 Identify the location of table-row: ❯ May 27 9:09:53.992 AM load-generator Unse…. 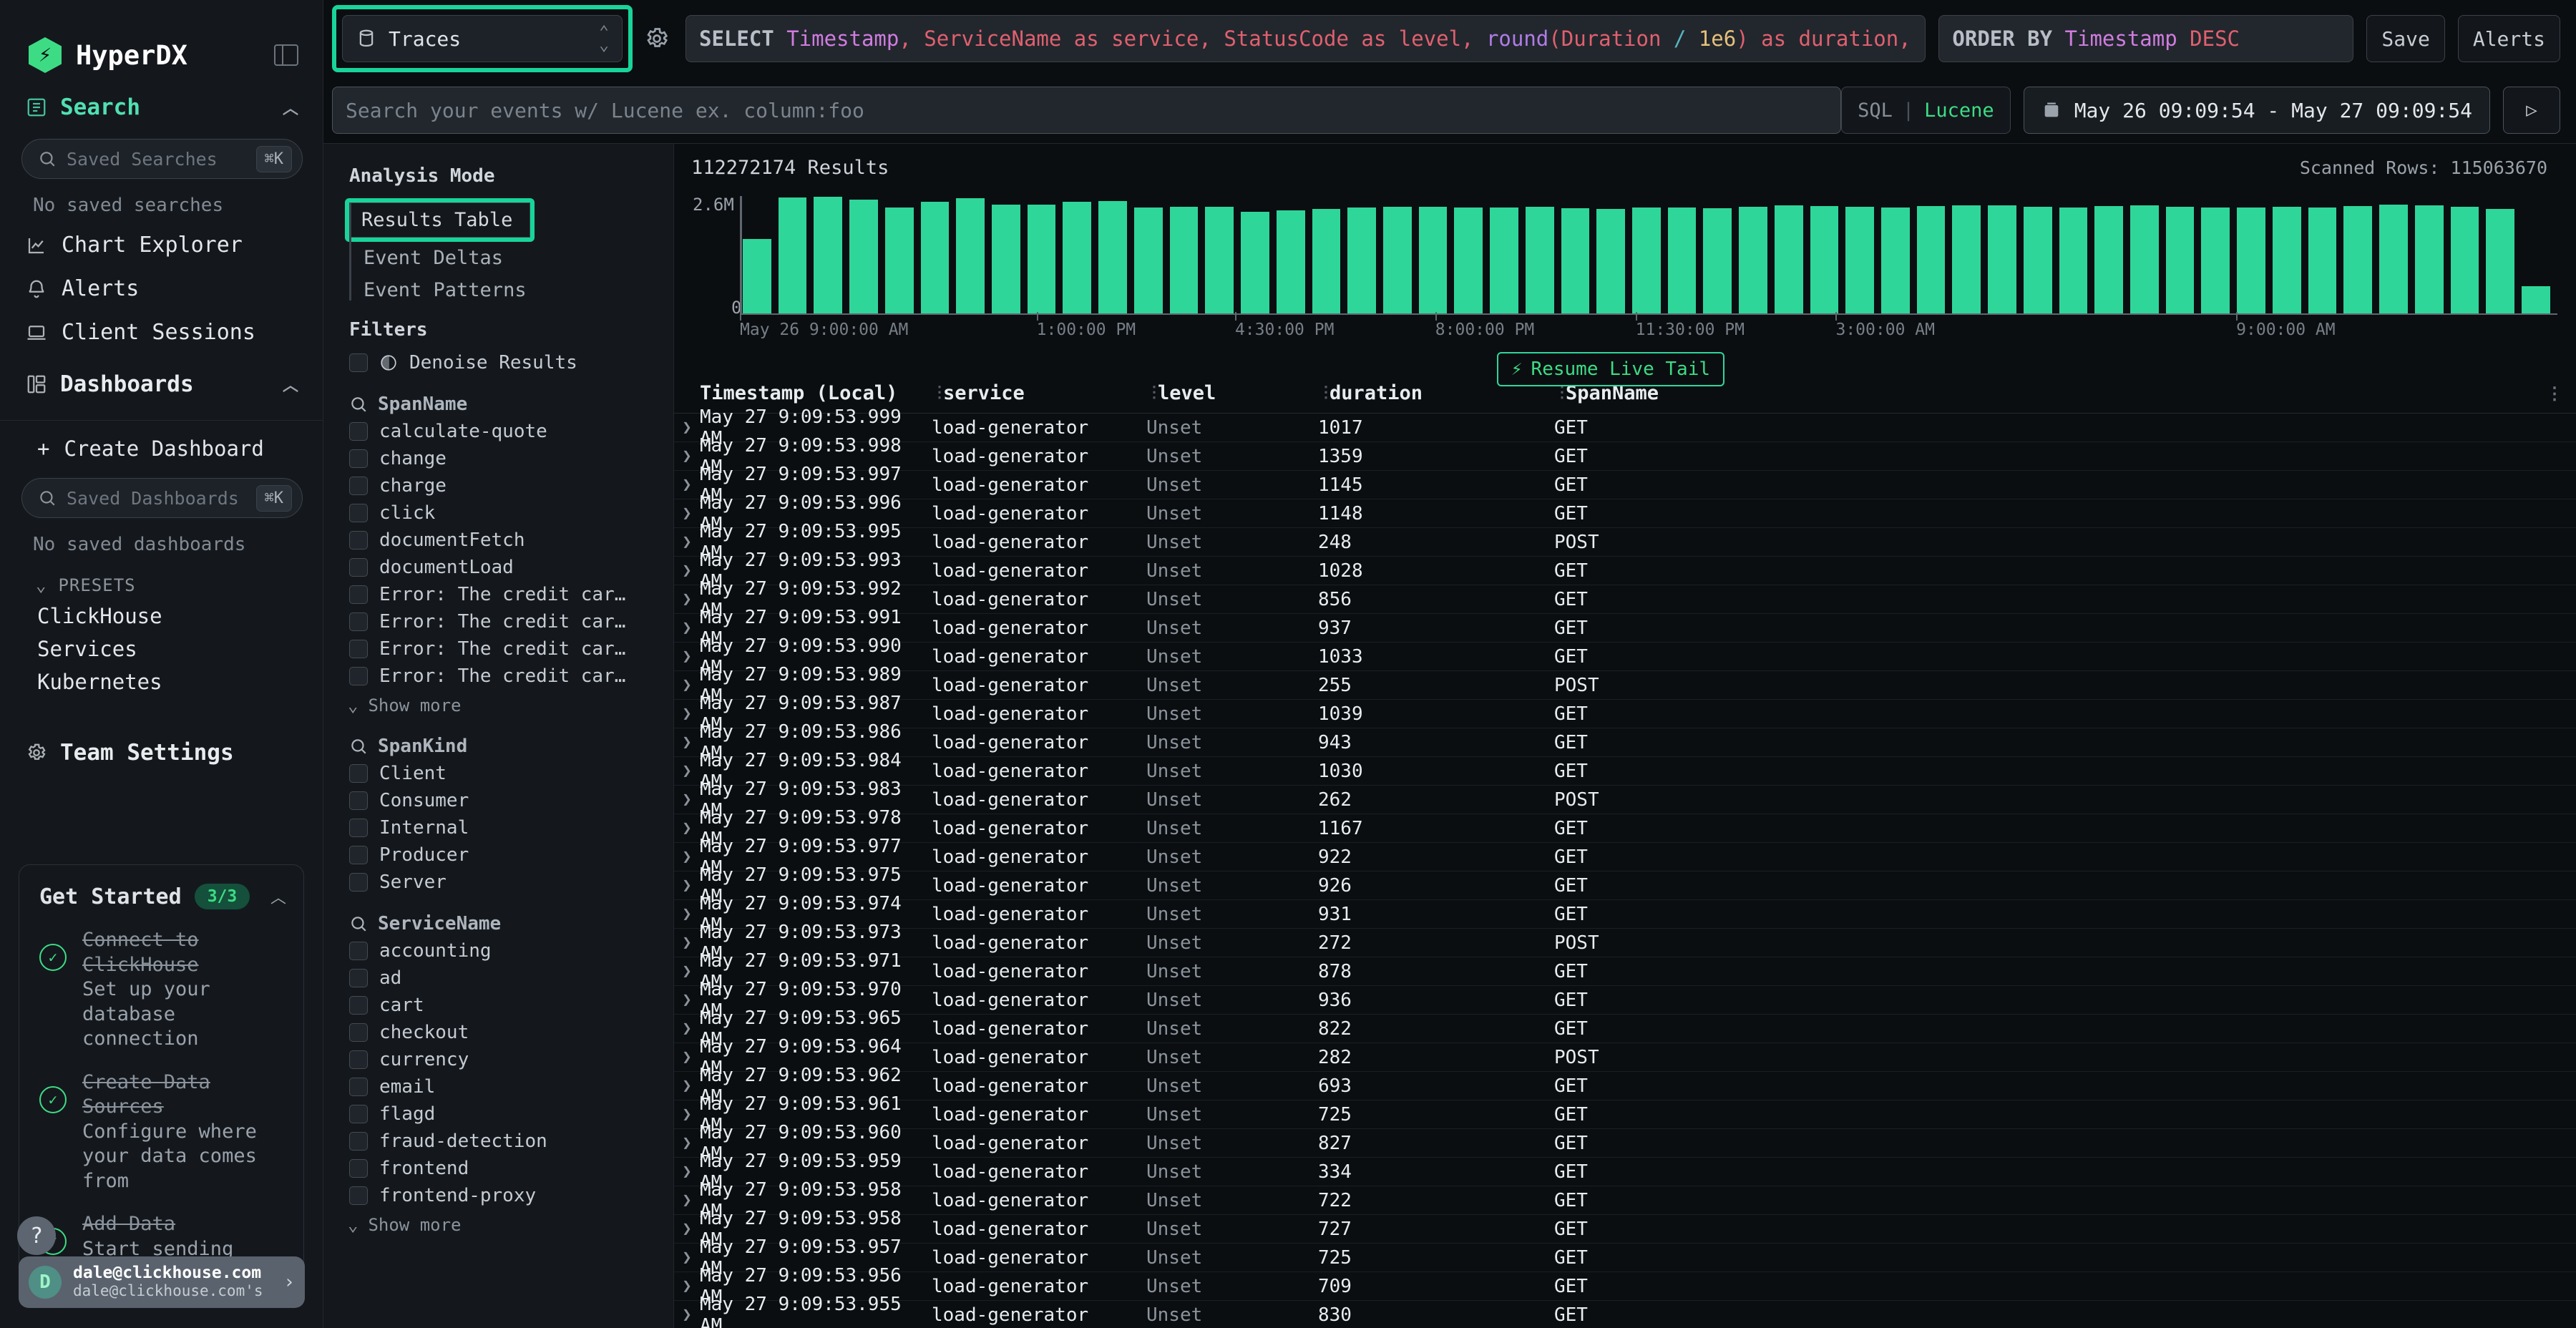
(1625, 600).